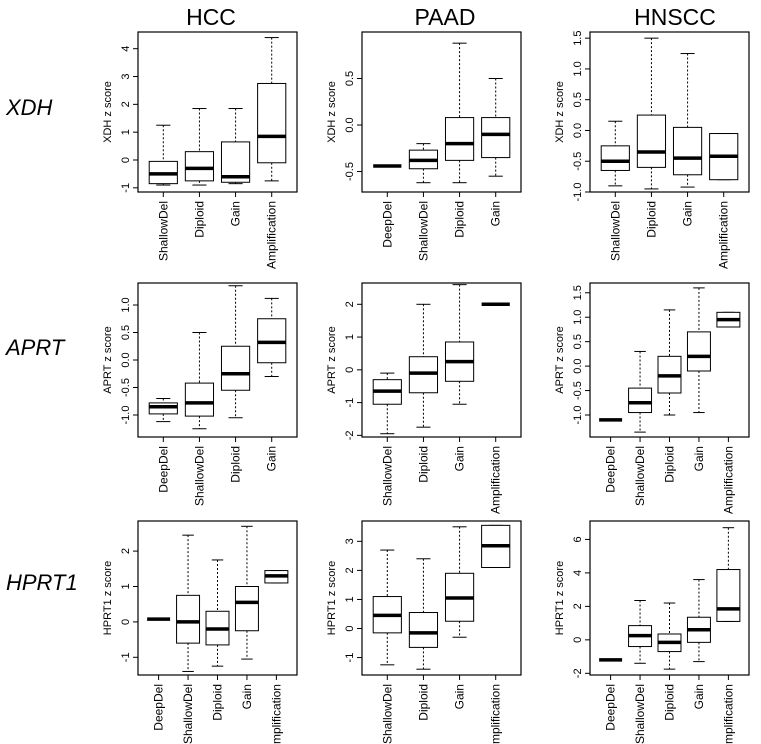  What do you see at coordinates (163, 410) in the screenshot?
I see `box-deepdel` at bounding box center [163, 410].